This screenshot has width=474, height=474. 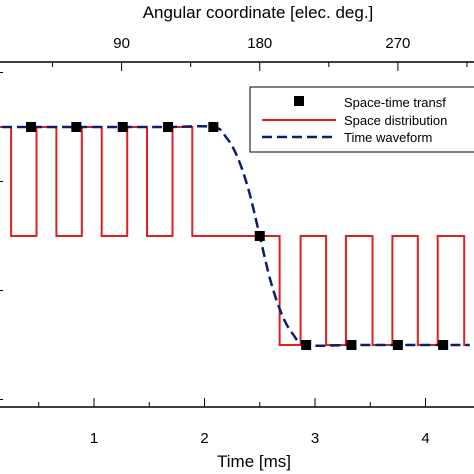 What do you see at coordinates (234, 422) in the screenshot?
I see `bottom-axis-ticks: 1 2 3 4` at bounding box center [234, 422].